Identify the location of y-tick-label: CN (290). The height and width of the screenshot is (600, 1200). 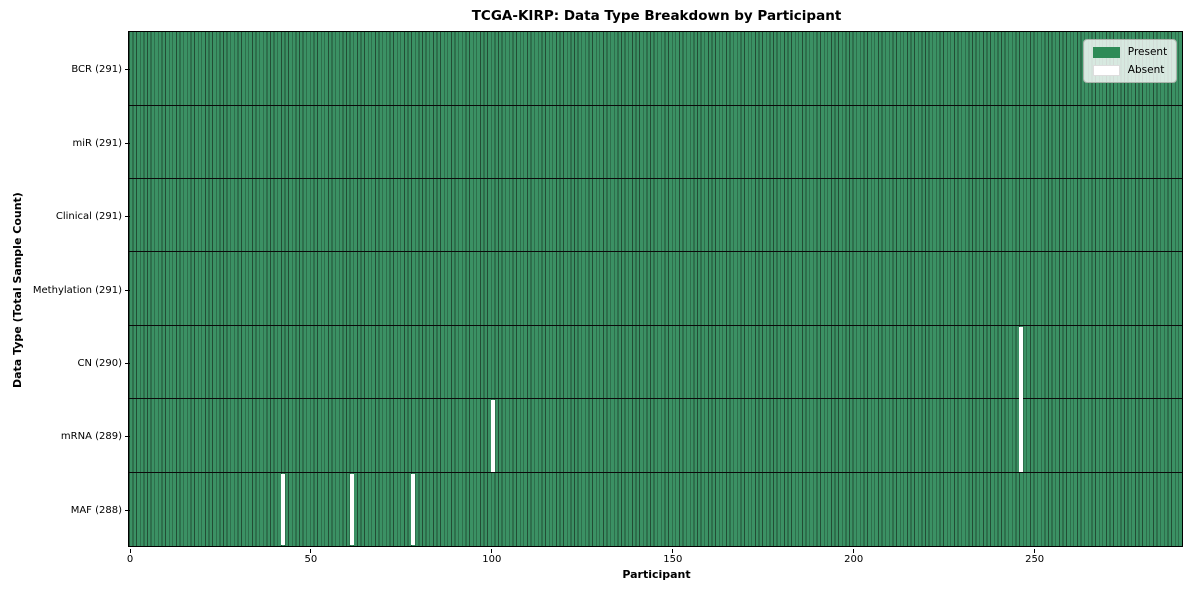
(99, 363).